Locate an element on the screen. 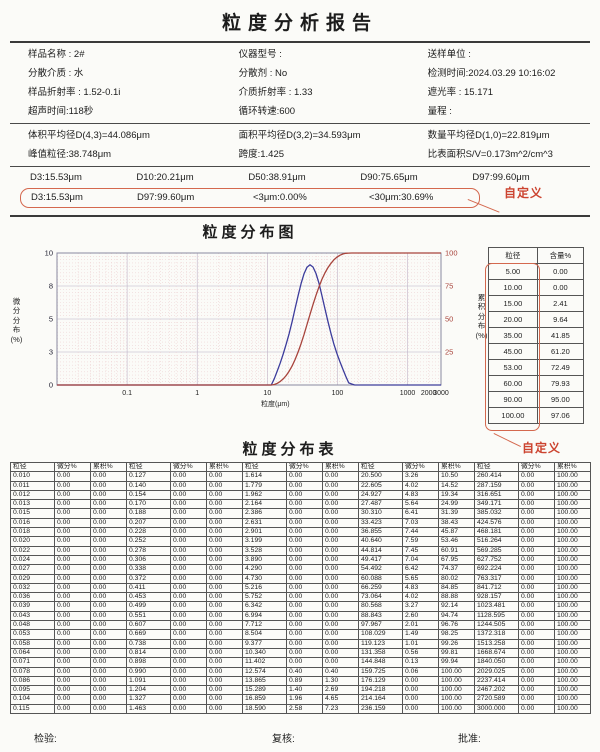 This screenshot has width=600, height=752. table-section-title: 粒度分布表 is located at coordinates (290, 449).